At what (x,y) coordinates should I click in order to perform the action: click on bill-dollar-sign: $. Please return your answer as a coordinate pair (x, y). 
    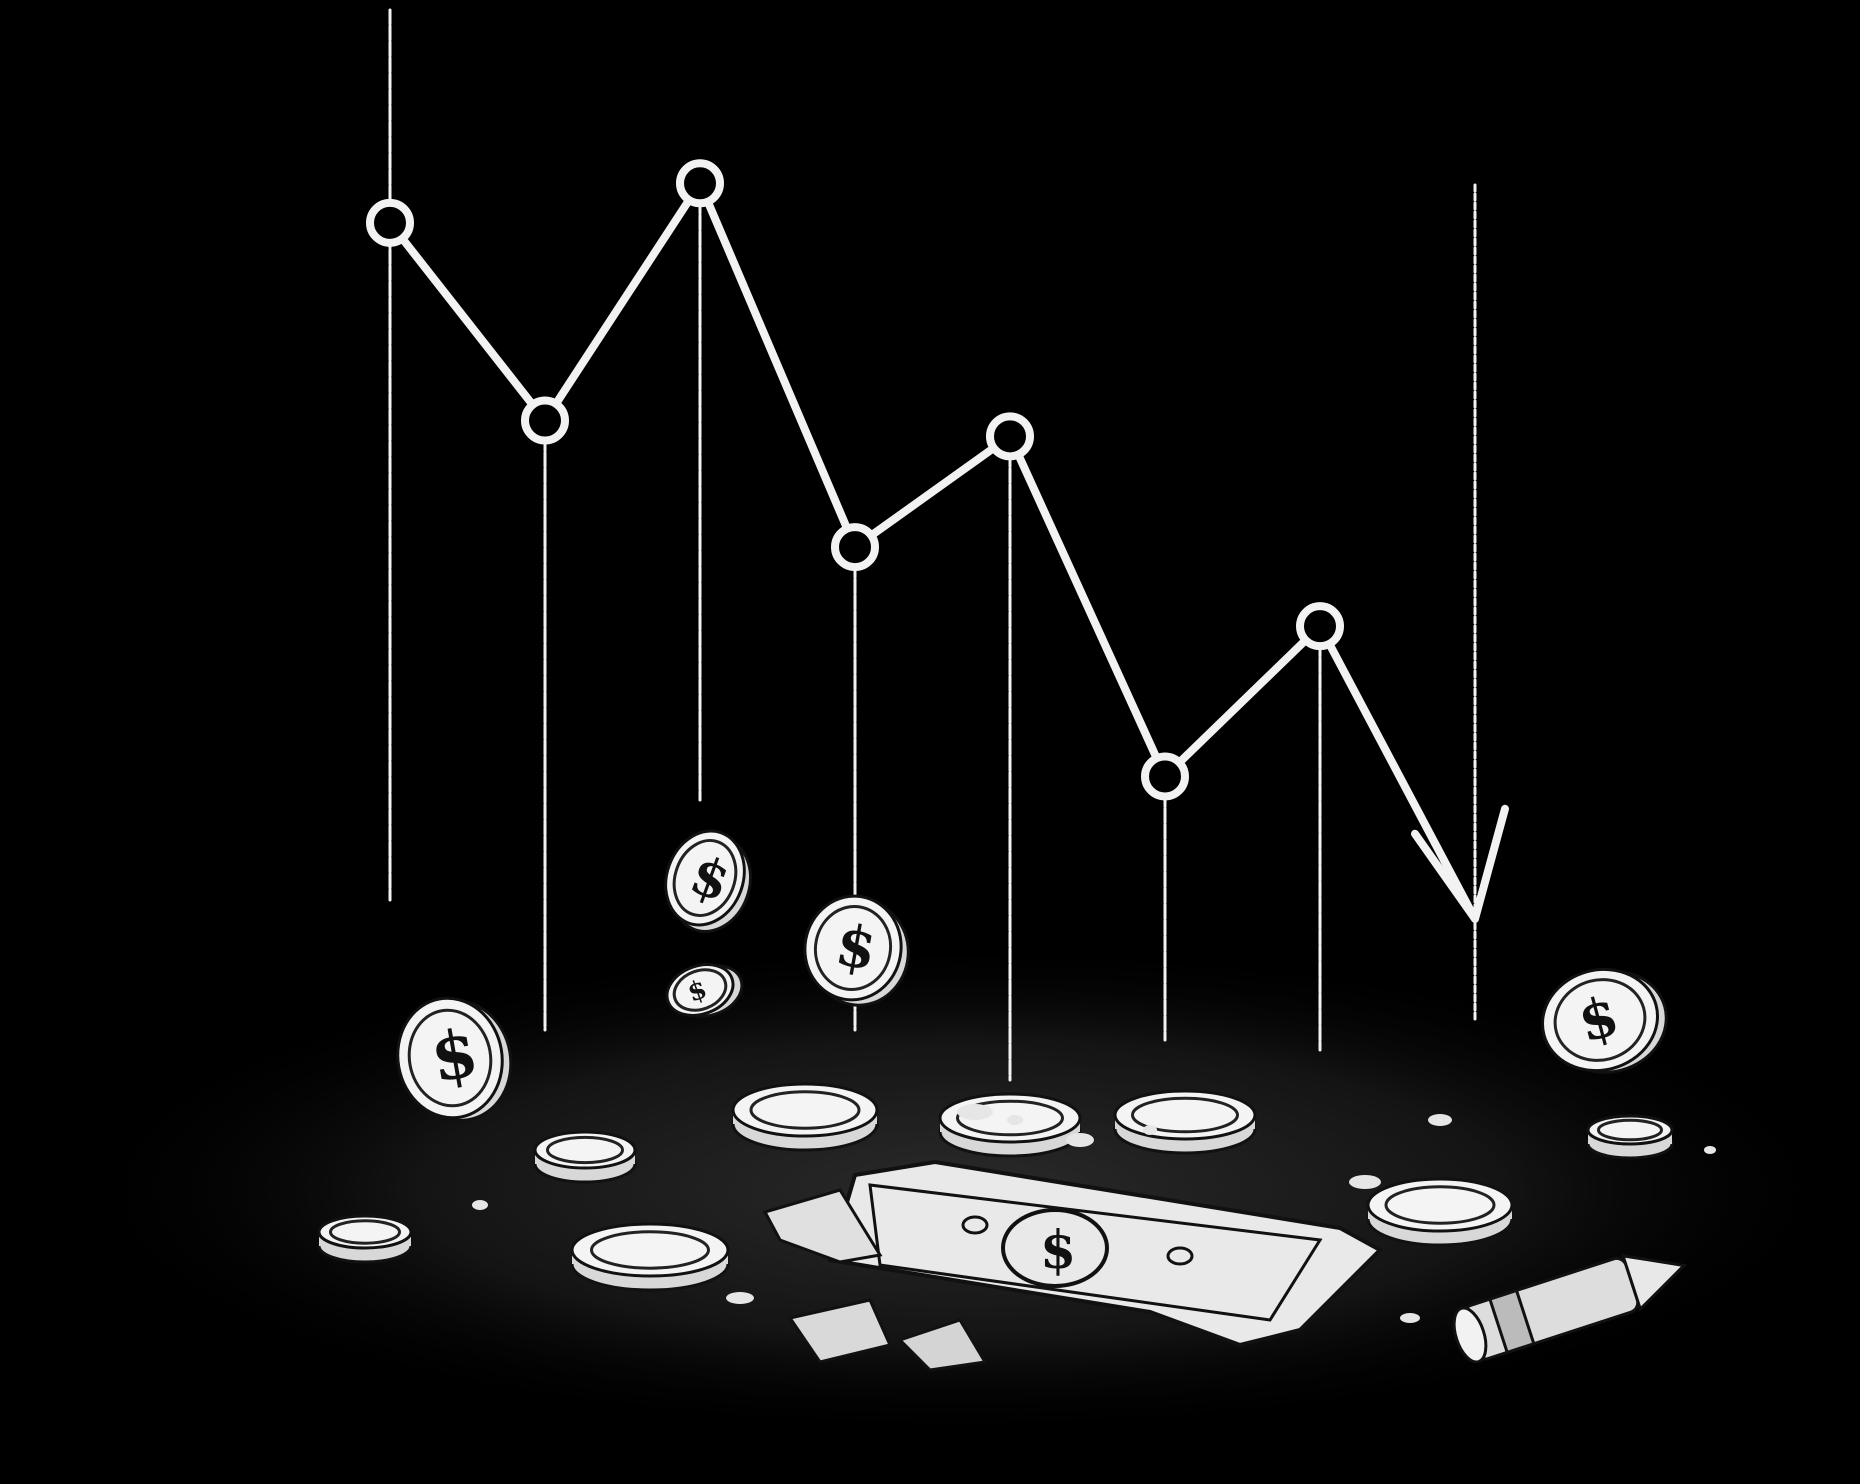
    Looking at the image, I should click on (1058, 1250).